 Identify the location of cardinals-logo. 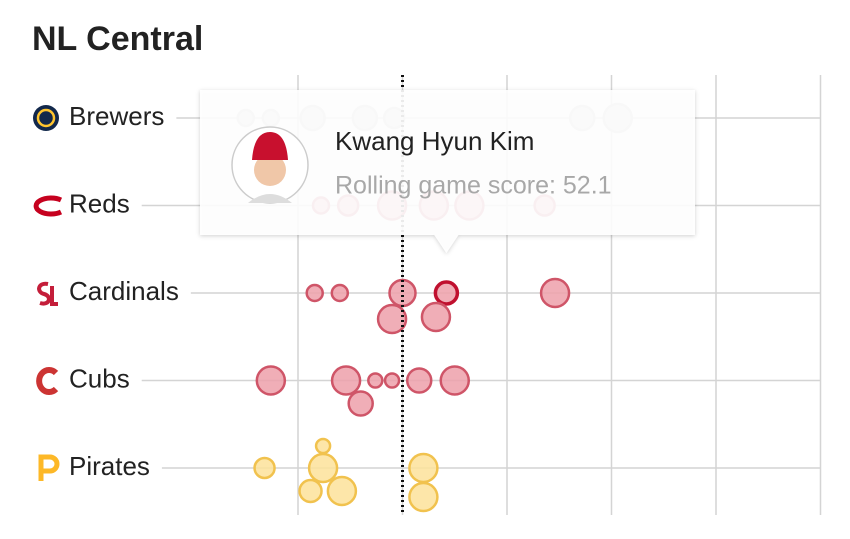
(47, 293).